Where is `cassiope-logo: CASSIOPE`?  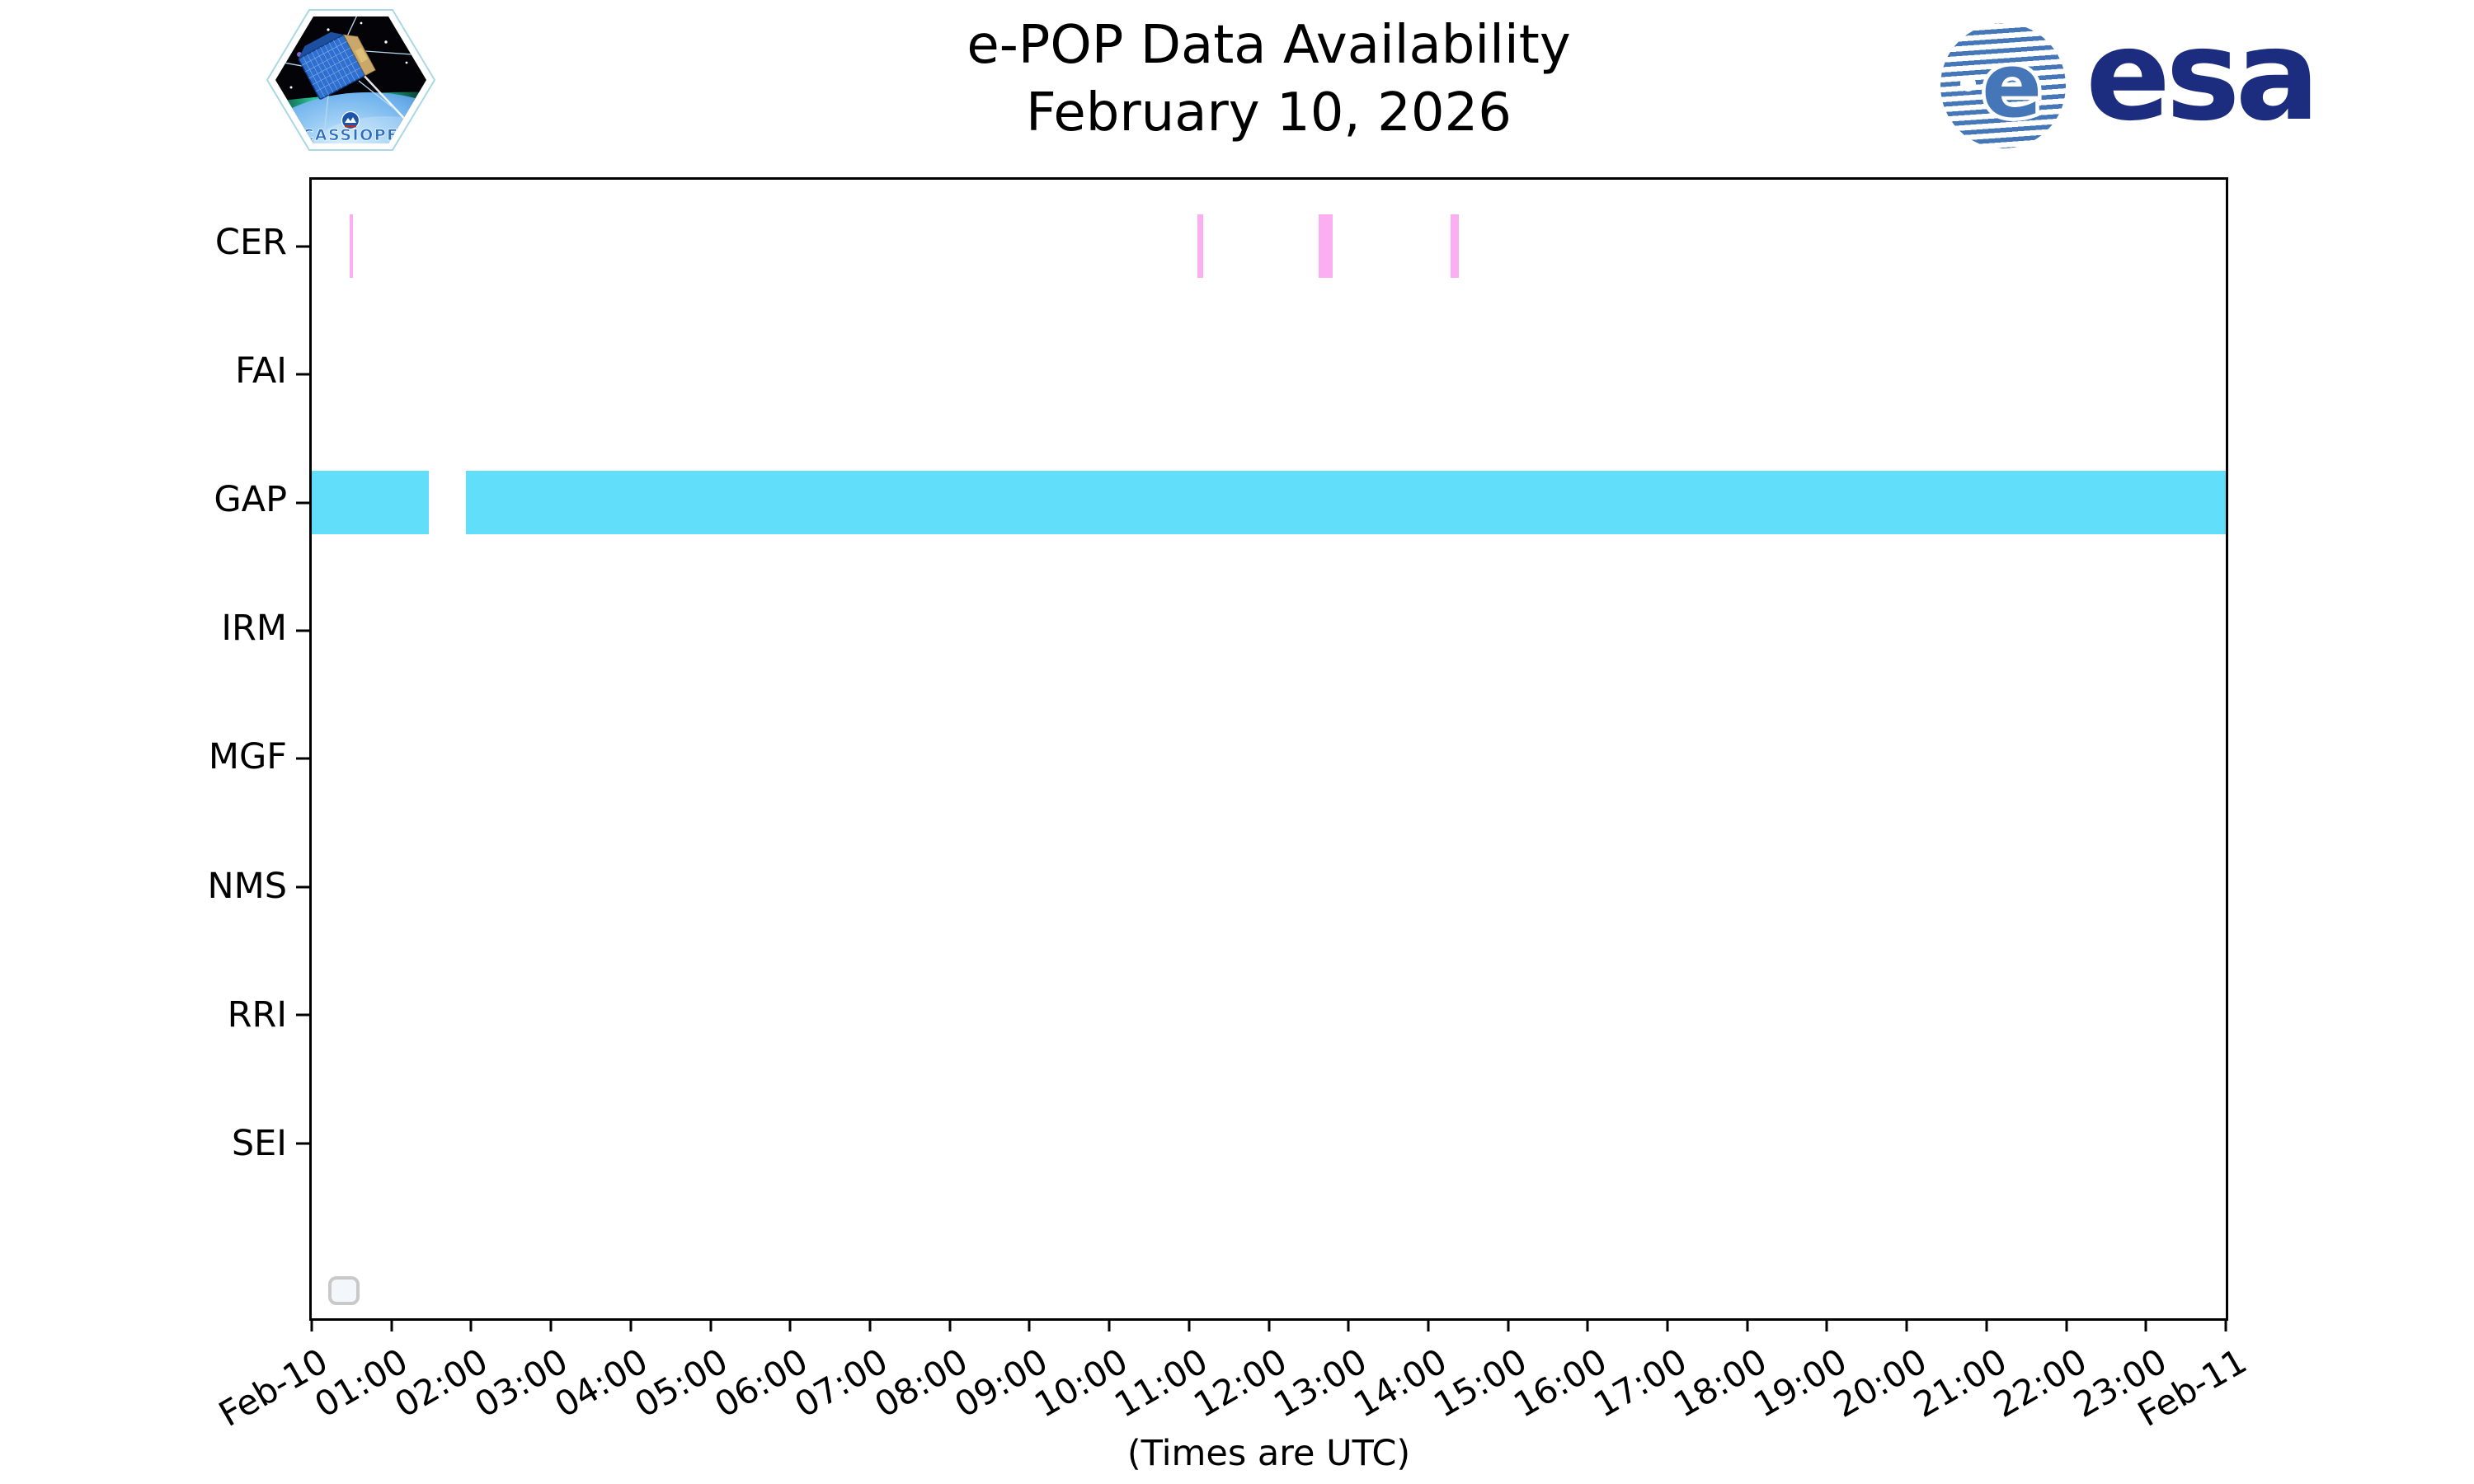
cassiope-logo: CASSIOPE is located at coordinates (351, 80).